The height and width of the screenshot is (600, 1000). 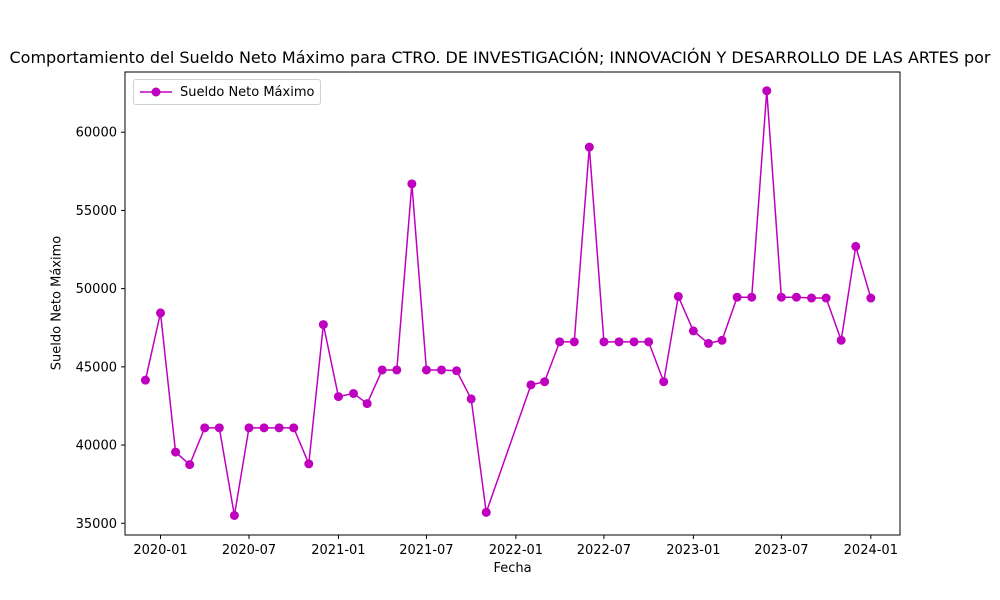 What do you see at coordinates (247, 92) in the screenshot?
I see `legend-label: Sueldo Neto Máximo` at bounding box center [247, 92].